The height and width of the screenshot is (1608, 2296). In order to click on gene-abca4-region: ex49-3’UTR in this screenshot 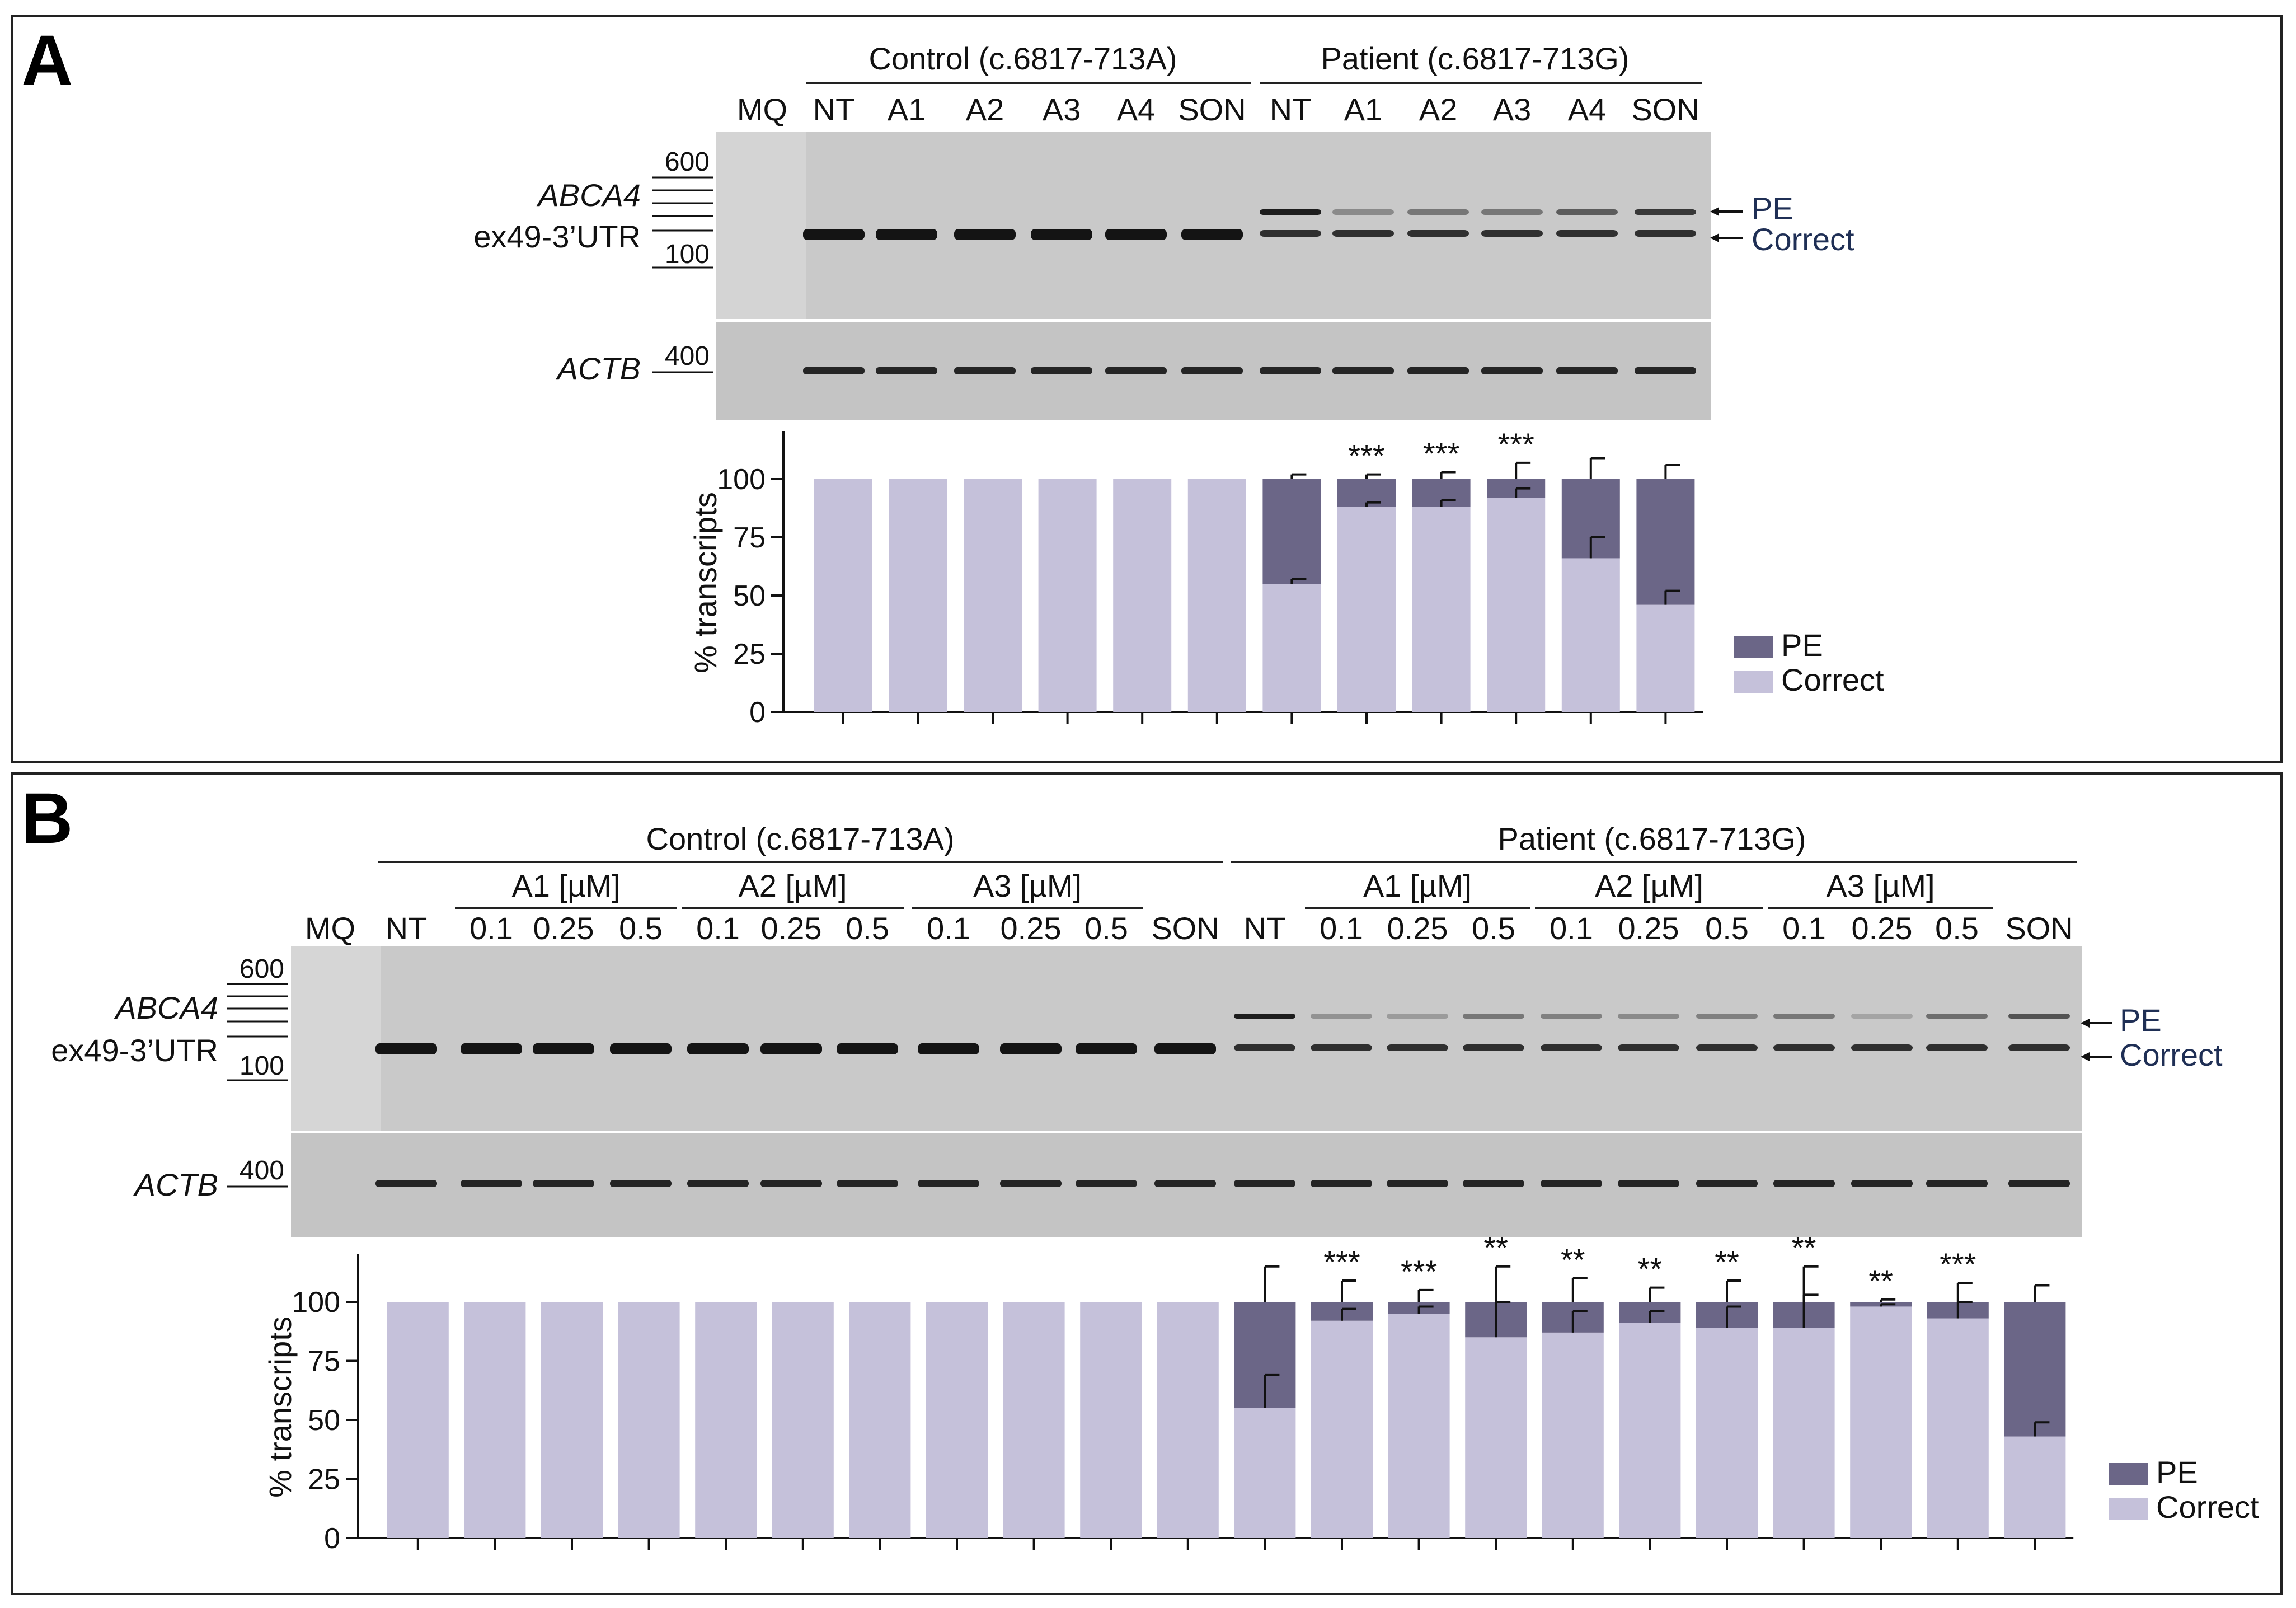, I will do `click(557, 236)`.